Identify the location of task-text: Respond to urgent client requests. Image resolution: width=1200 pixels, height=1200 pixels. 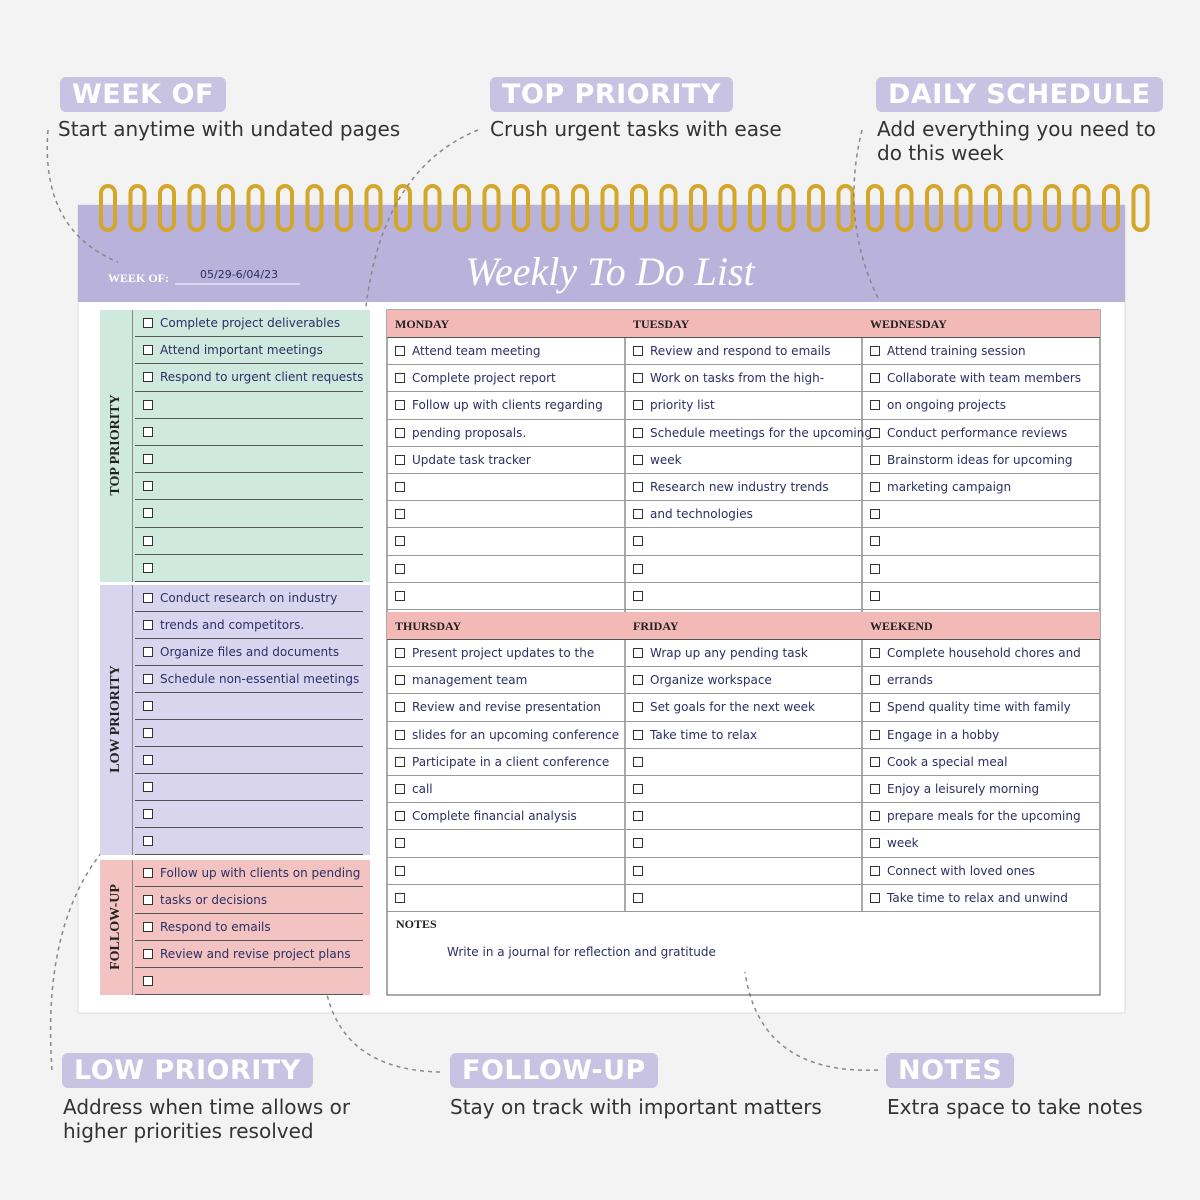
(262, 377).